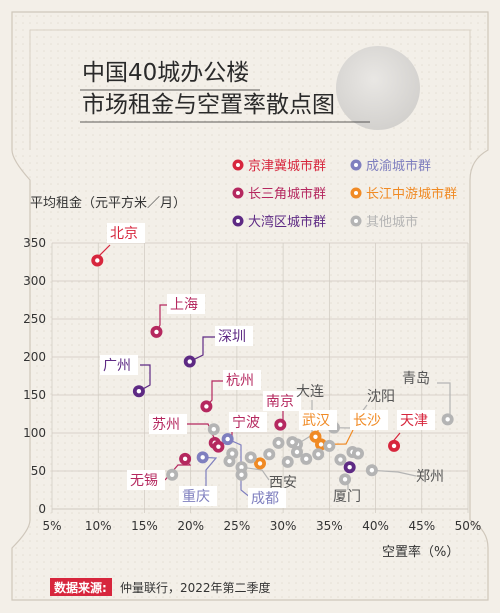  Describe the element at coordinates (394, 446) in the screenshot. I see `point-hole-jjj-天津` at that location.